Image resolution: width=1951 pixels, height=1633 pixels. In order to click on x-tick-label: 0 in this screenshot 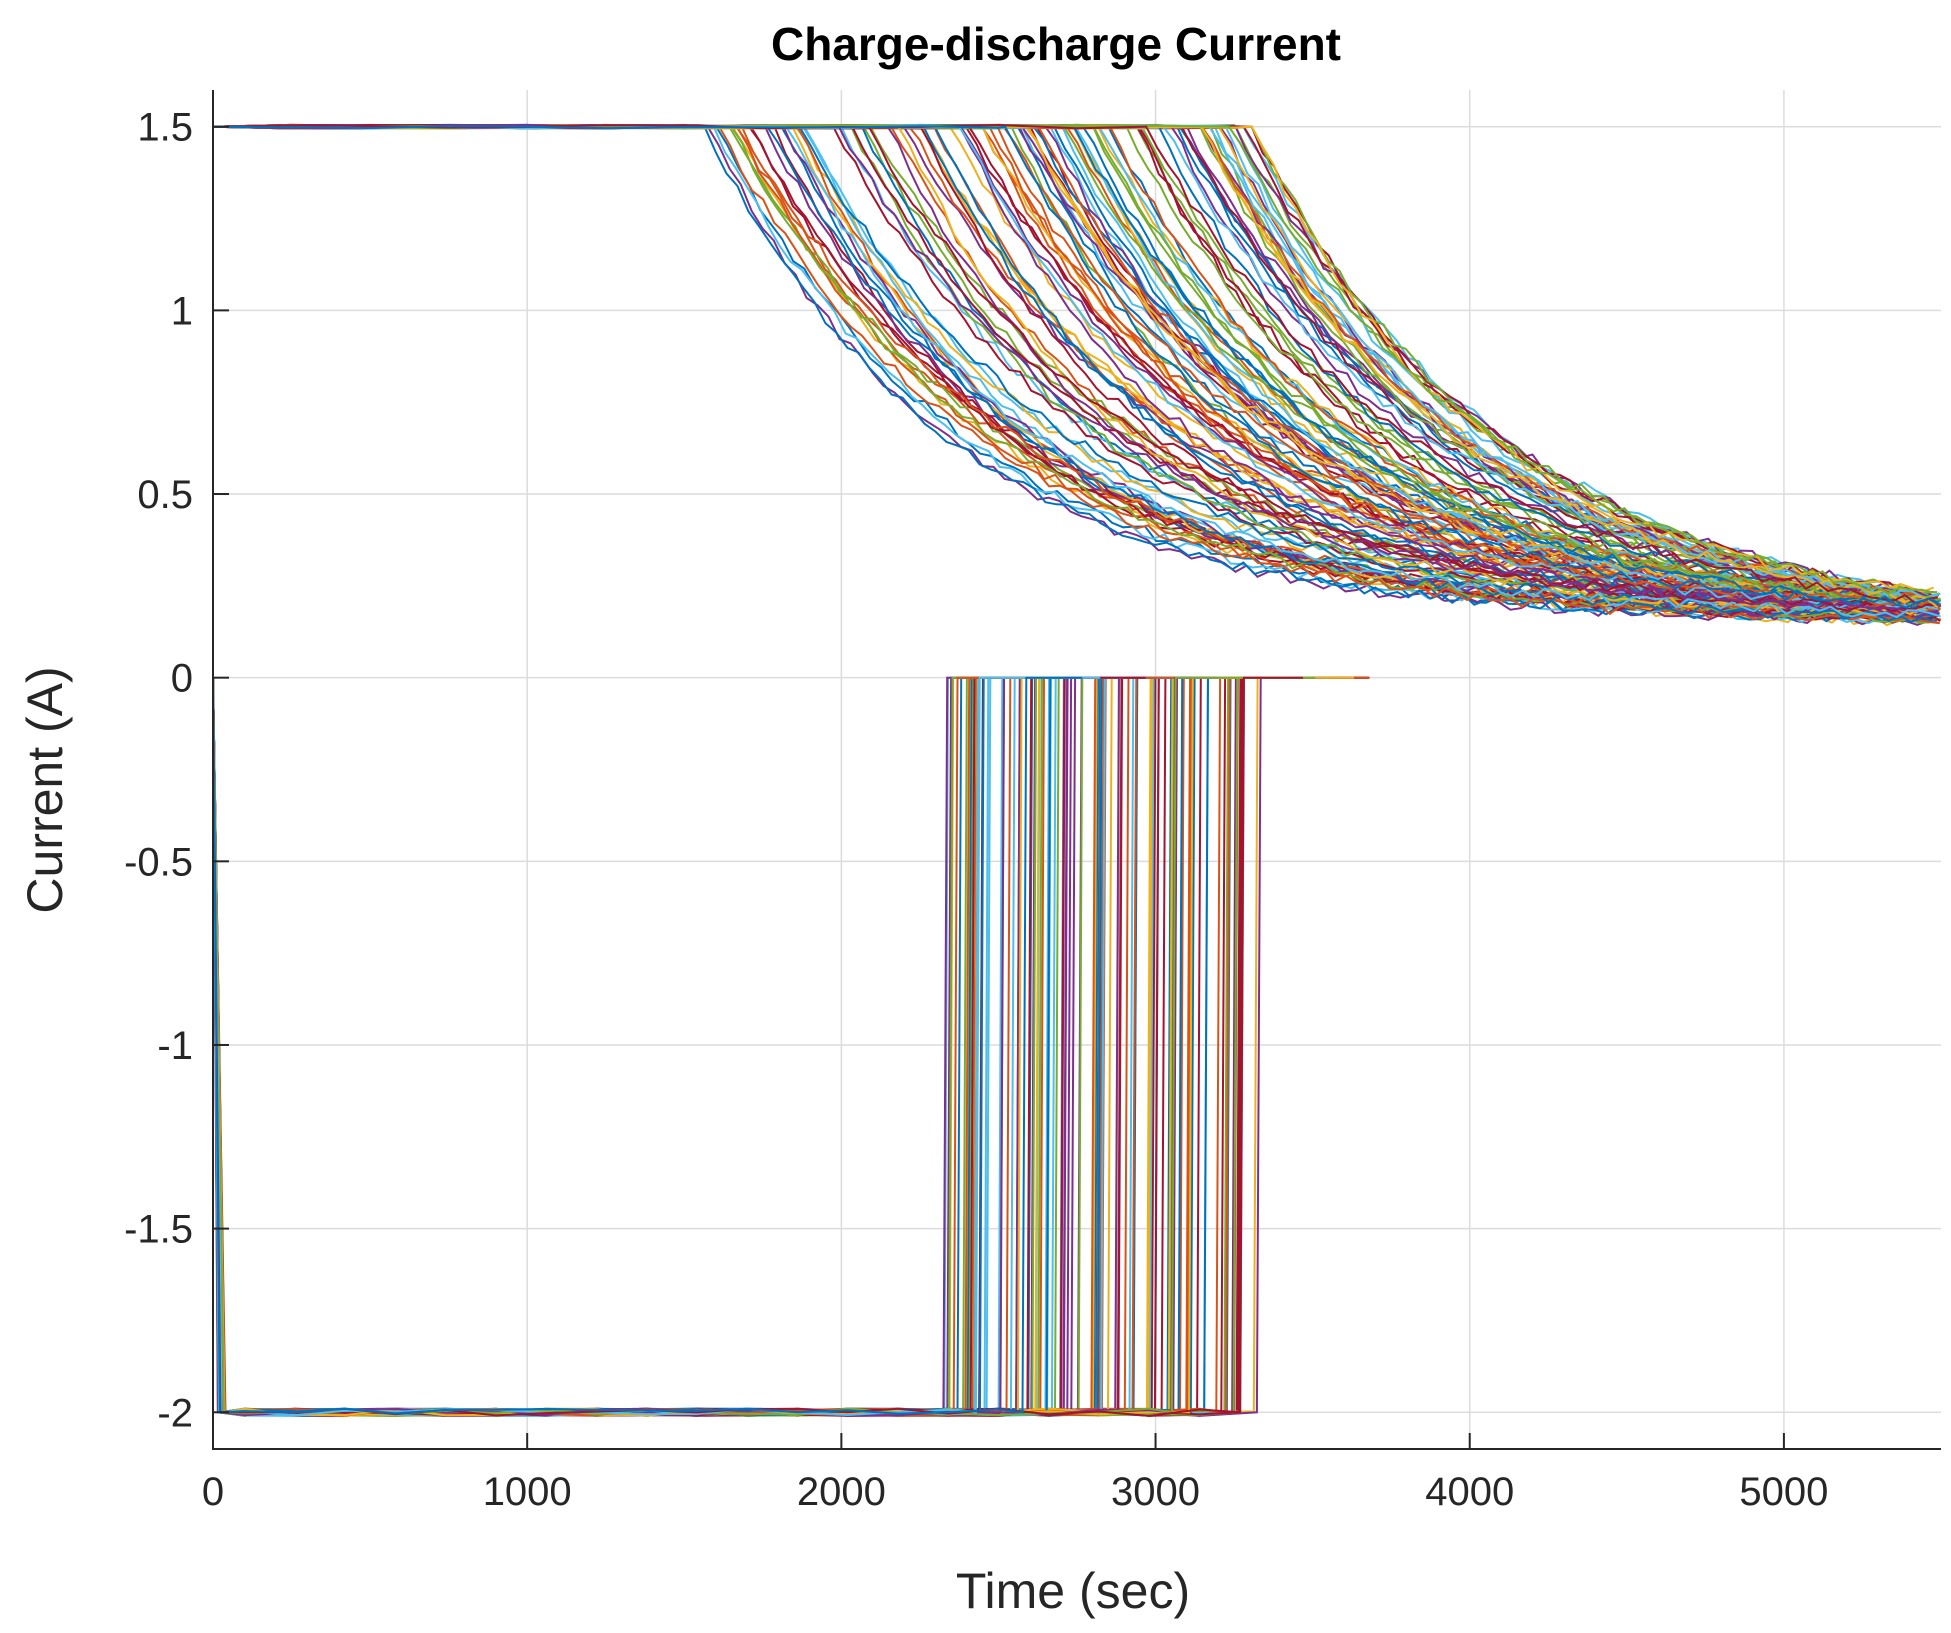, I will do `click(213, 1492)`.